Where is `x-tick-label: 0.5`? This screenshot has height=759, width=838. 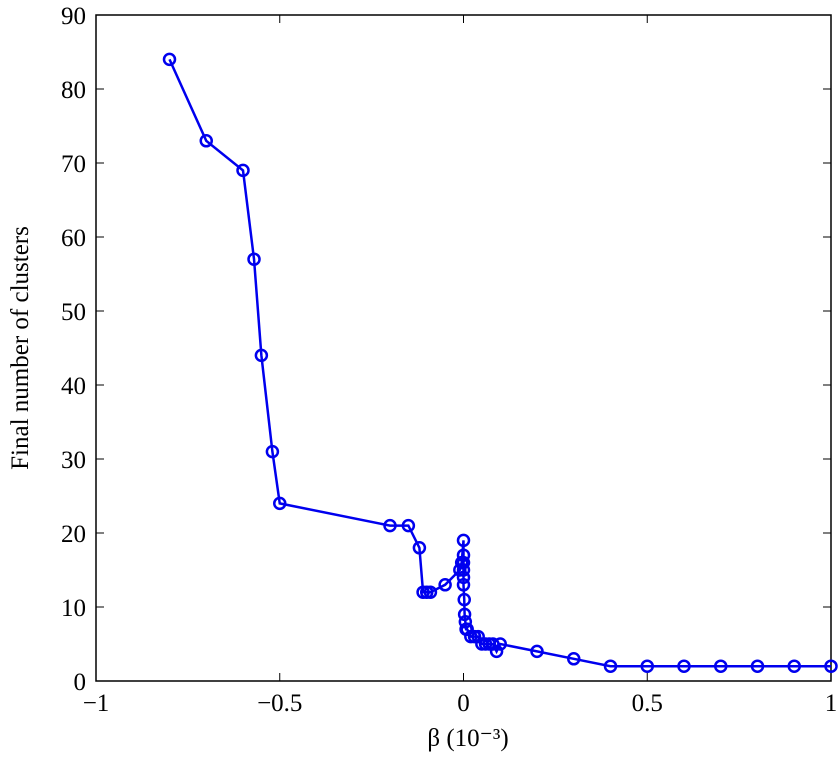
x-tick-label: 0.5 is located at coordinates (647, 703).